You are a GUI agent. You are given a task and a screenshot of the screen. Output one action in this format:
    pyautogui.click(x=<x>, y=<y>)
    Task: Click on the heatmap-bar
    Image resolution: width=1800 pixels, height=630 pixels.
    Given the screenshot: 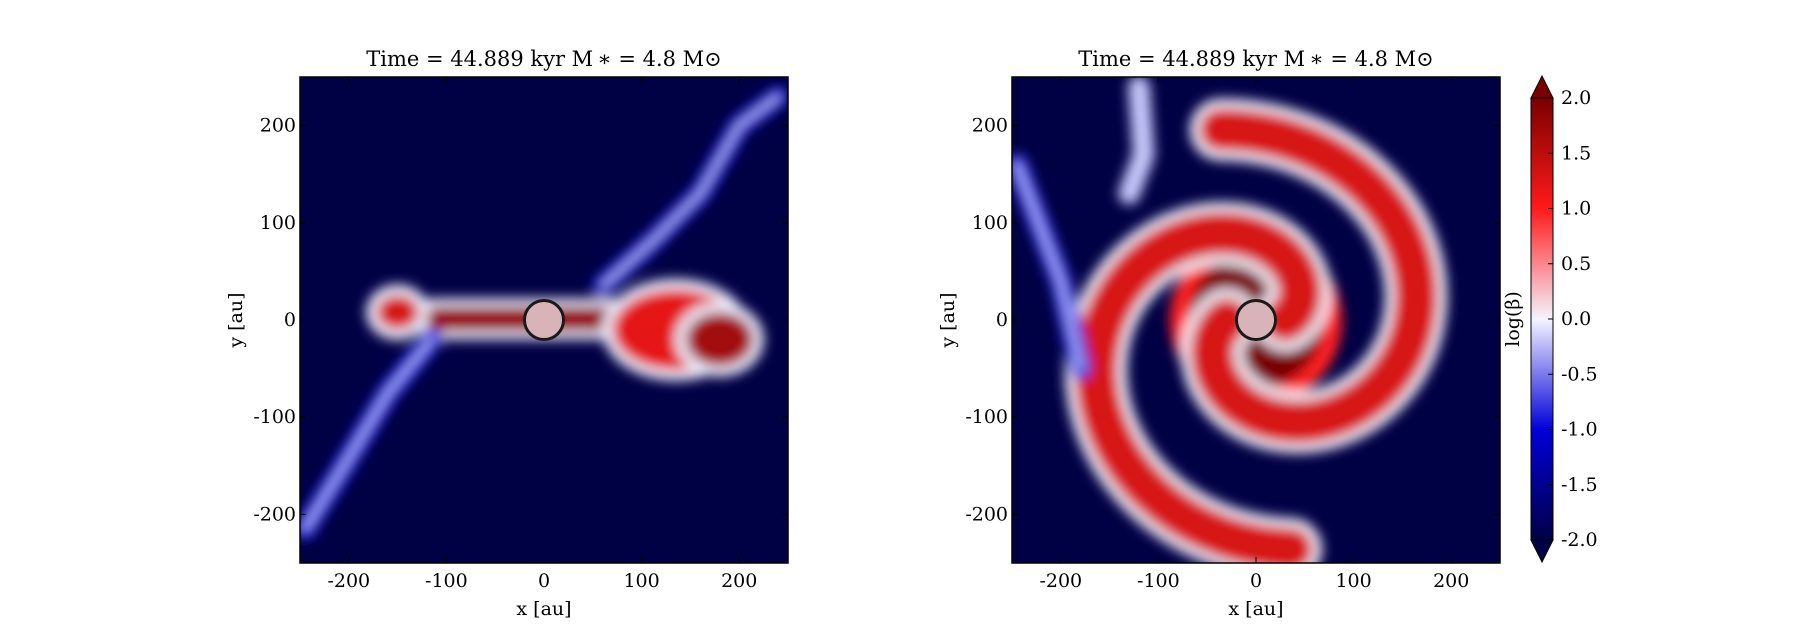 What is the action you would take?
    pyautogui.click(x=522, y=319)
    